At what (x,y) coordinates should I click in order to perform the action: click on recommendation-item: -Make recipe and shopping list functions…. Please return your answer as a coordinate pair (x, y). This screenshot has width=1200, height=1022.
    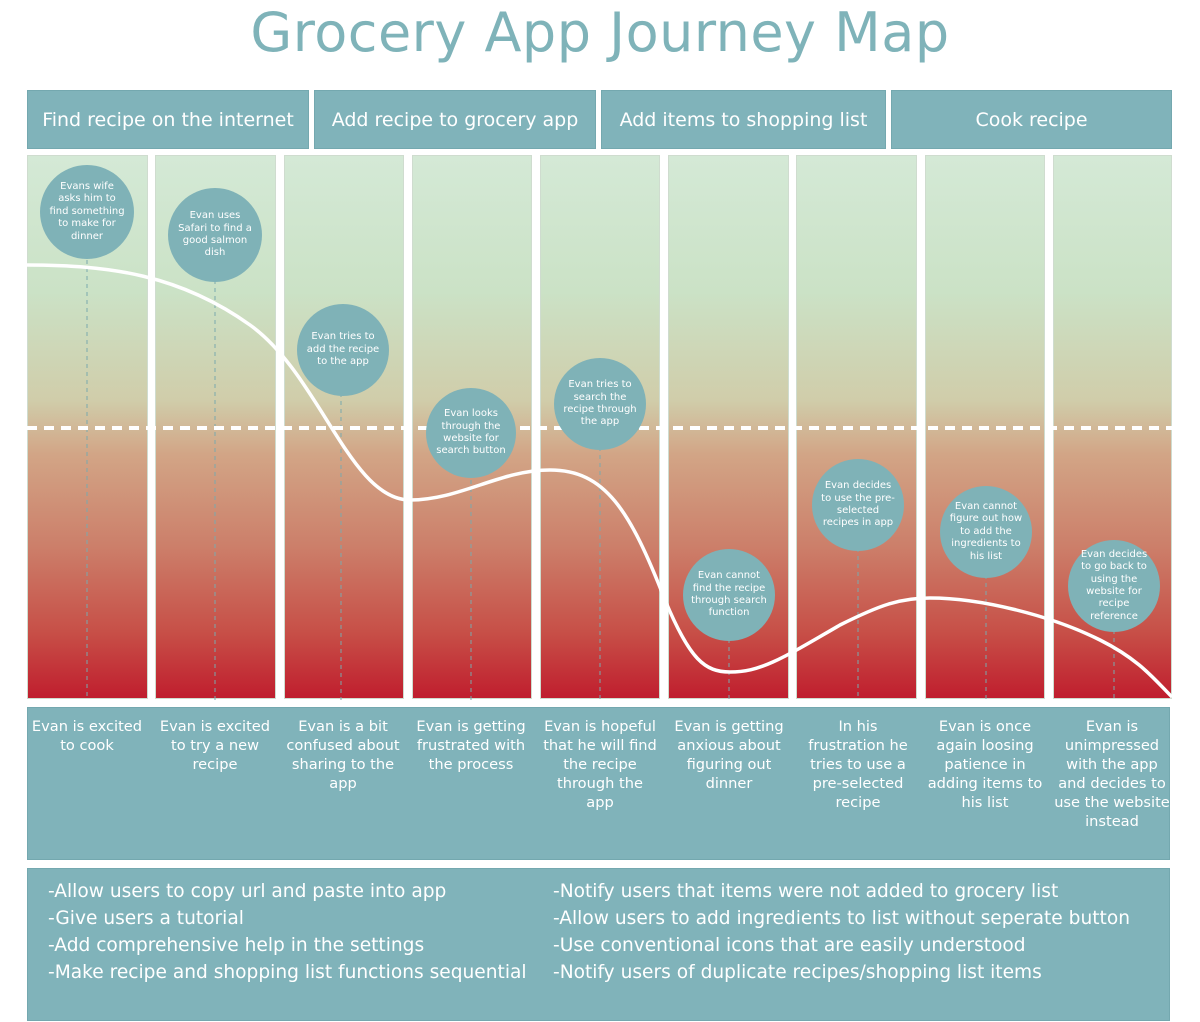
    Looking at the image, I should click on (287, 972).